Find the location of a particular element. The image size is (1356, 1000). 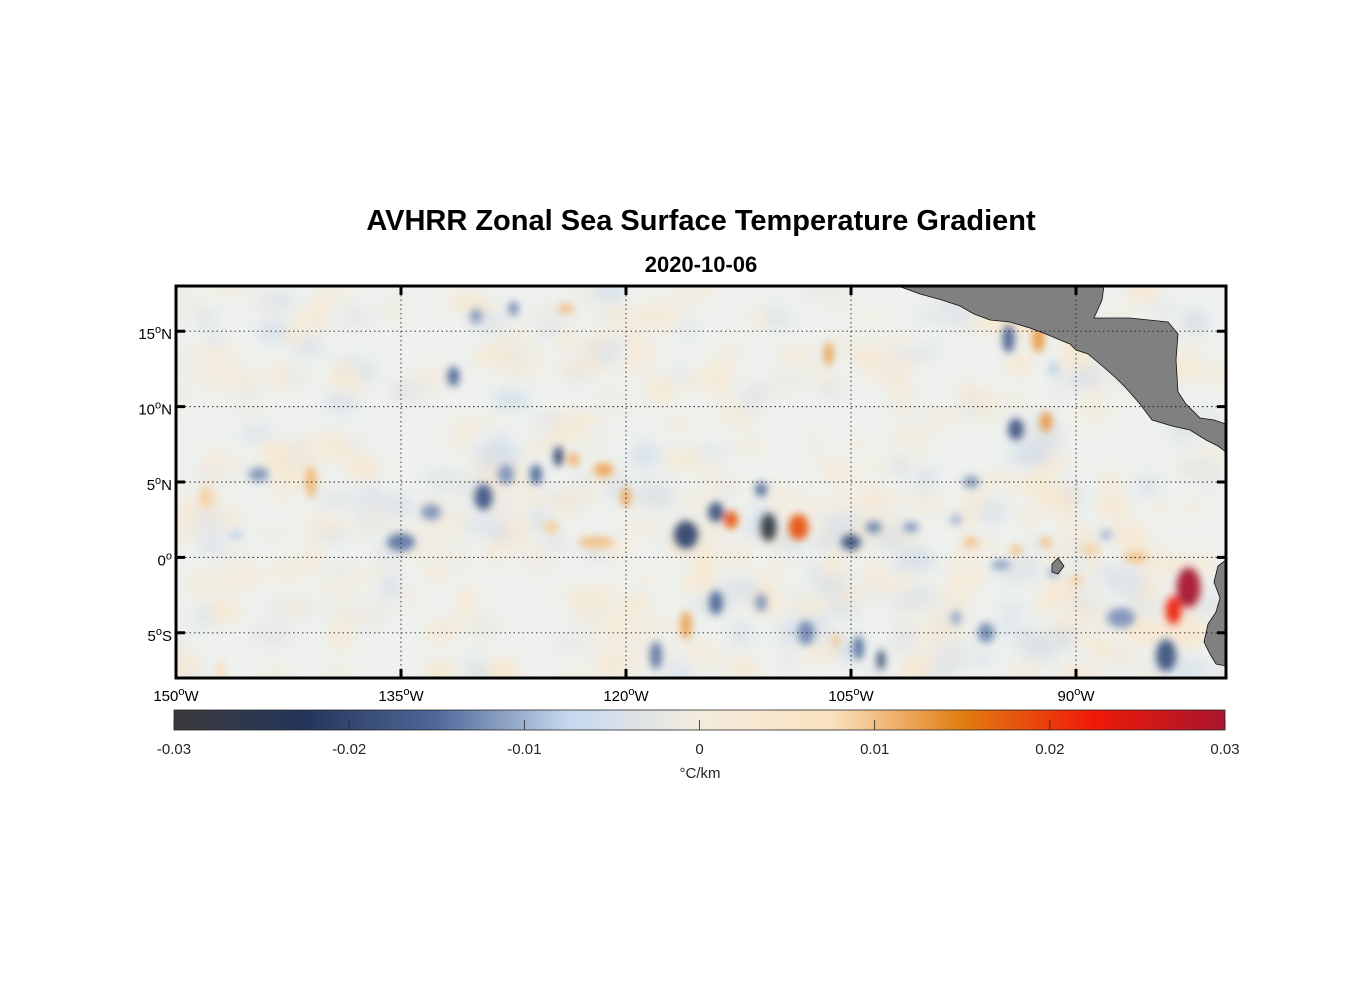

colorbar-tick-label: -0.01 is located at coordinates (524, 749).